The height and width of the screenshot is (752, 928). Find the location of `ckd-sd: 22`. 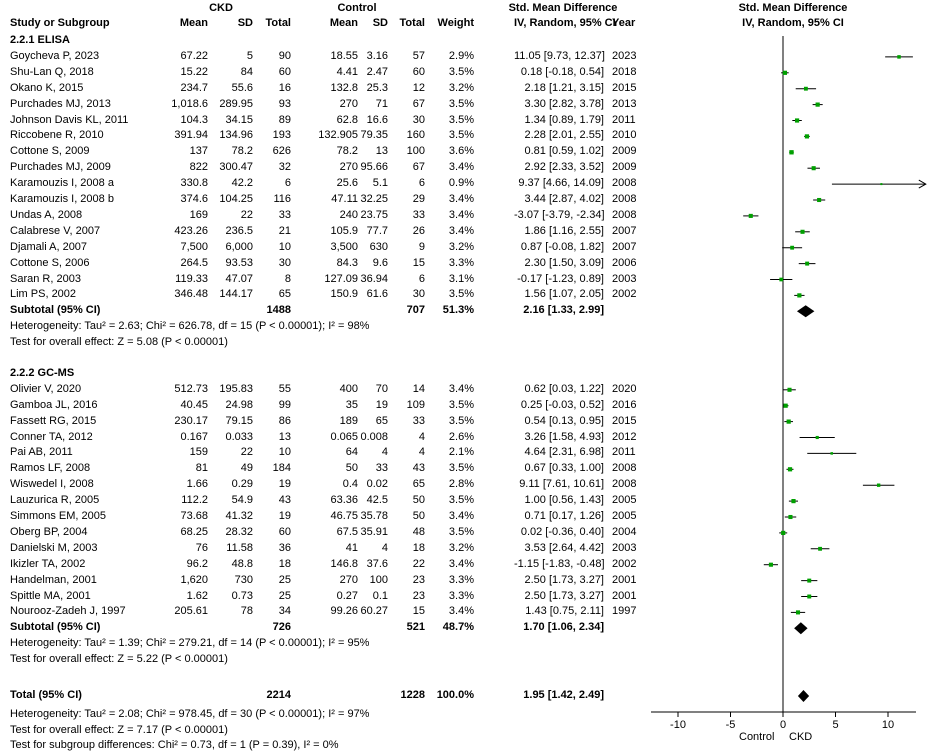

ckd-sd: 22 is located at coordinates (246, 452).